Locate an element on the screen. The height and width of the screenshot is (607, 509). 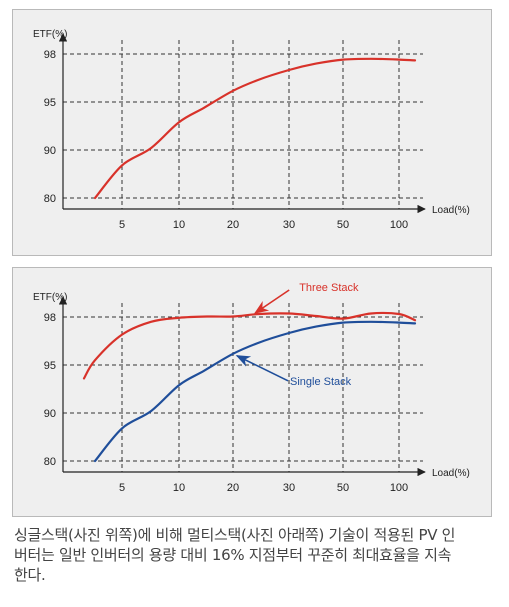
efficiency-line is located at coordinates (255, 128).